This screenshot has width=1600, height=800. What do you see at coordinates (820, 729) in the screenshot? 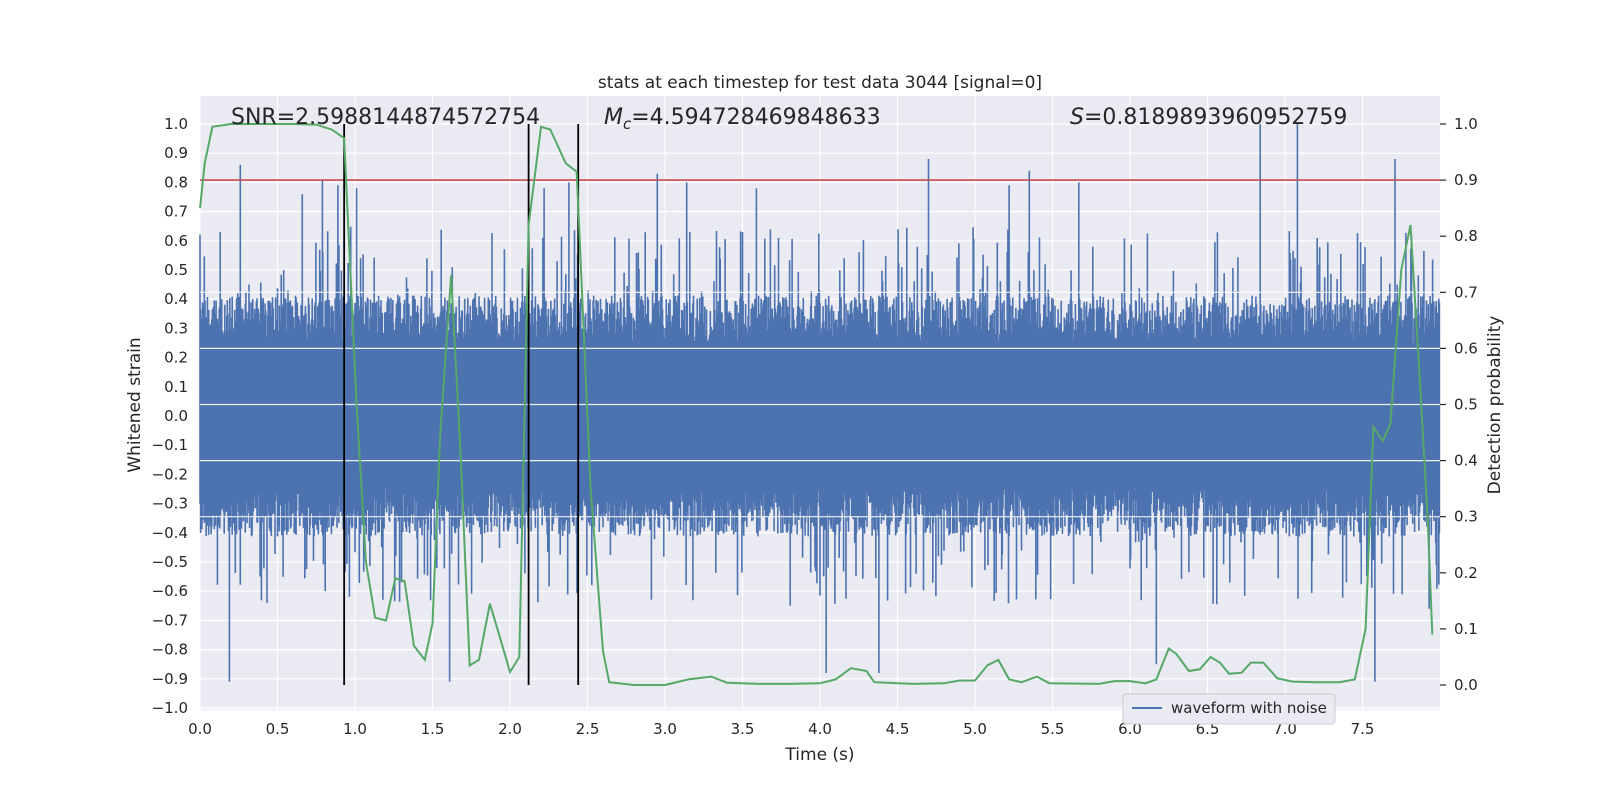
I see `x-tick-label: 4.0` at bounding box center [820, 729].